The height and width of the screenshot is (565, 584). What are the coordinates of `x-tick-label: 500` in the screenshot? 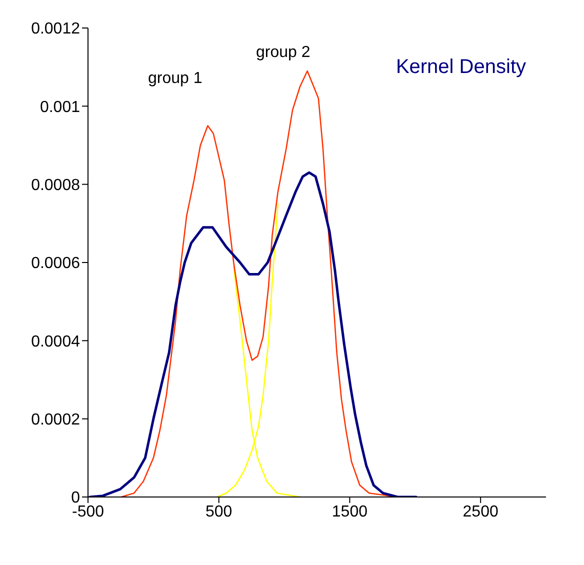 It's located at (219, 511).